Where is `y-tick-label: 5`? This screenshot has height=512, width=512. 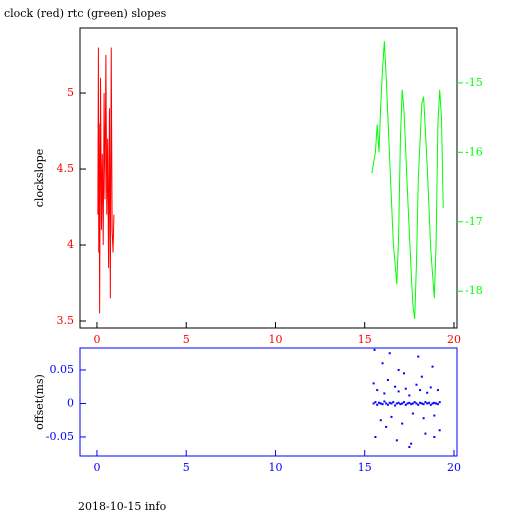 y-tick-label: 5 is located at coordinates (70, 92).